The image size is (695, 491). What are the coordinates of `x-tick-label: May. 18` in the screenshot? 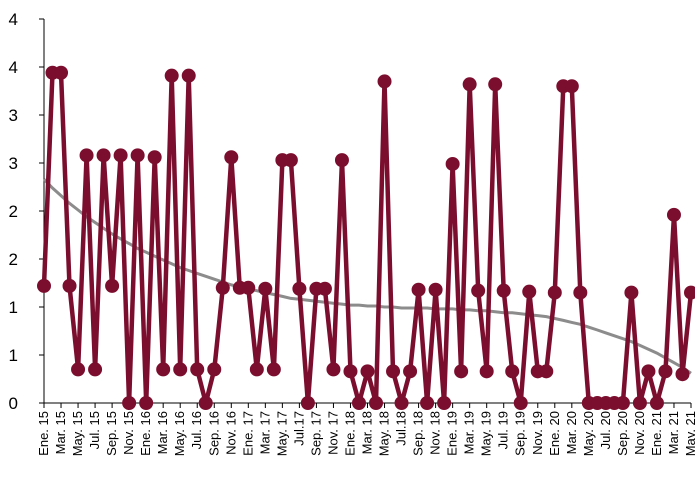 It's located at (384, 433).